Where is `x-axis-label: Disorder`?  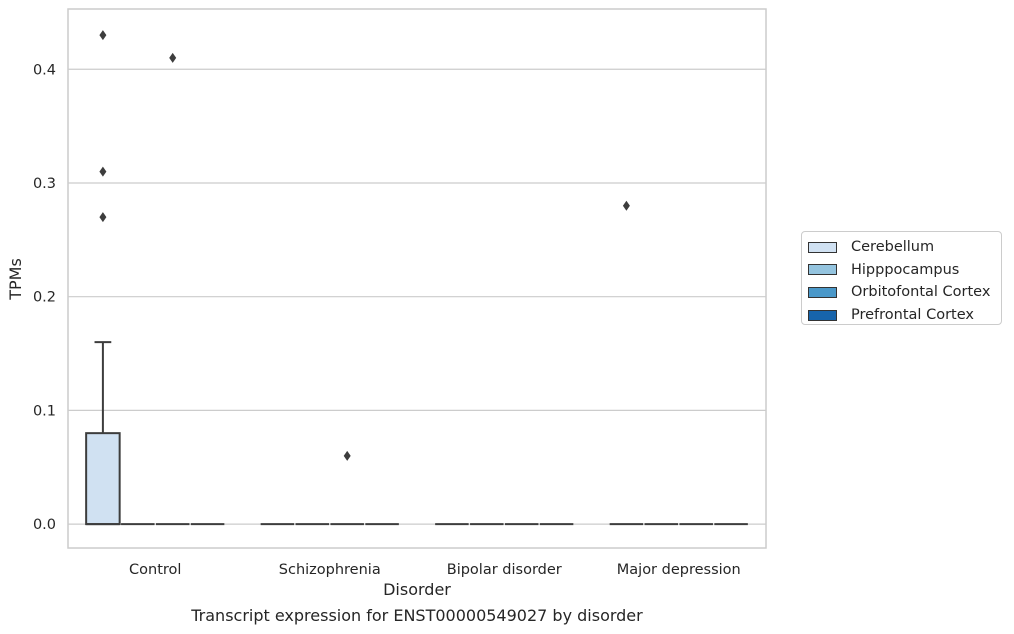 x-axis-label: Disorder is located at coordinates (417, 589).